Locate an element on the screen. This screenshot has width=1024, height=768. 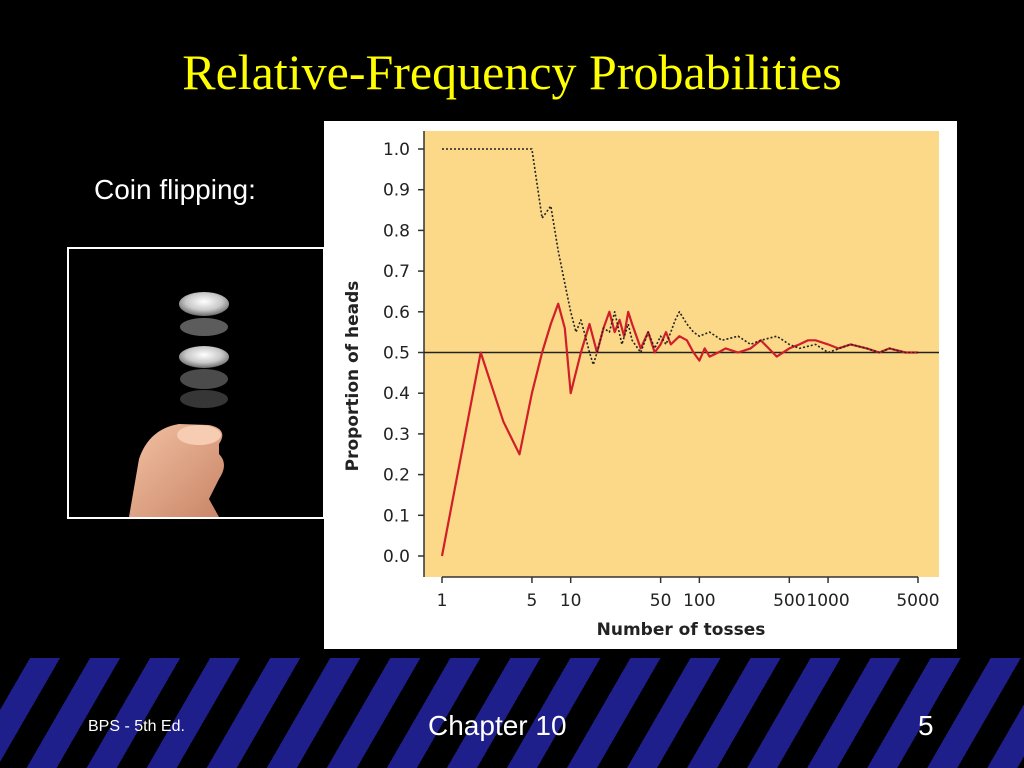
x-tick-label: 1 is located at coordinates (442, 601).